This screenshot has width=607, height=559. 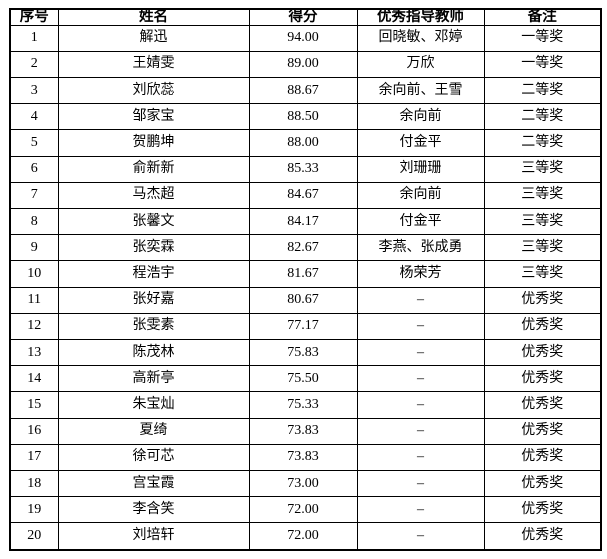 I want to click on cell-index: 15, so click(x=34, y=405).